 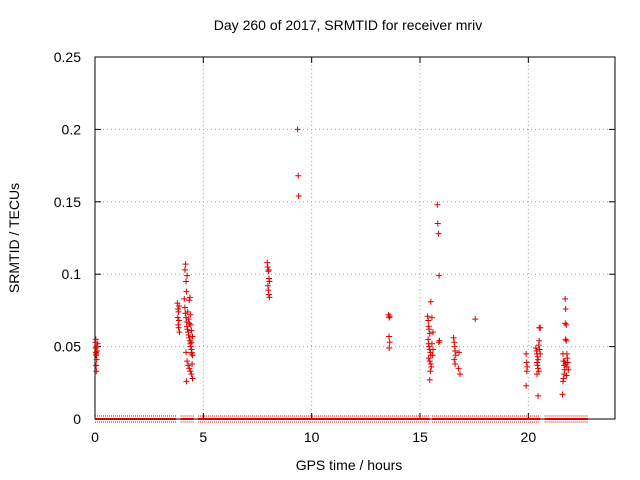 What do you see at coordinates (529, 437) in the screenshot?
I see `x-tick-label: 20` at bounding box center [529, 437].